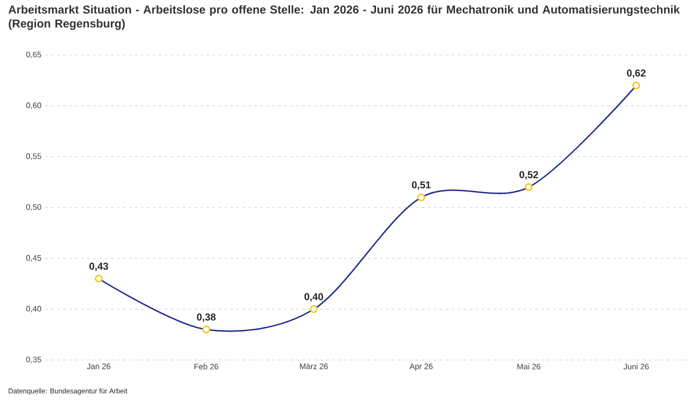 The image size is (700, 400). I want to click on data-label: 0,38, so click(206, 318).